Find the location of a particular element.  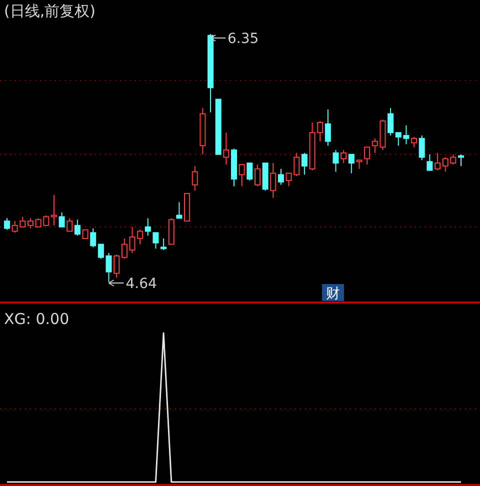

chart-title: XG: 0.00 is located at coordinates (37, 319).